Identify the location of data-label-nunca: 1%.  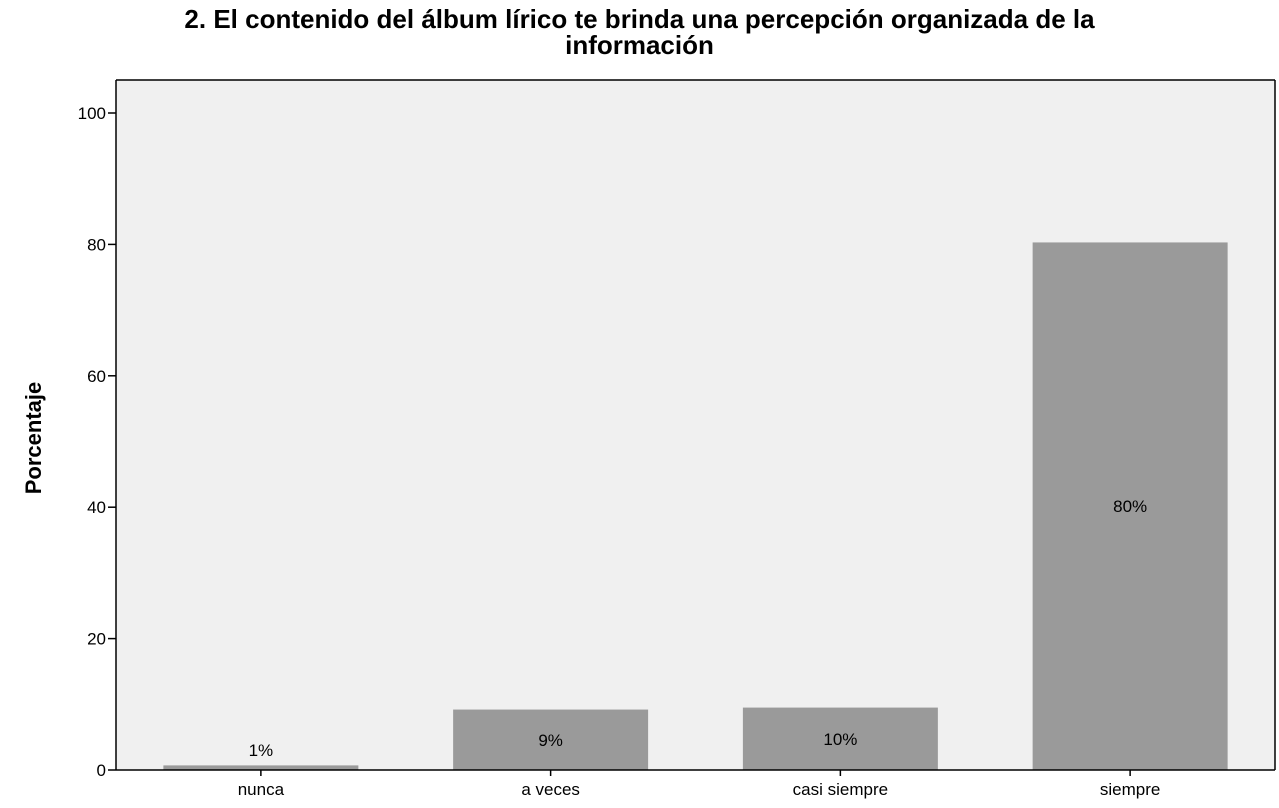
(261, 750).